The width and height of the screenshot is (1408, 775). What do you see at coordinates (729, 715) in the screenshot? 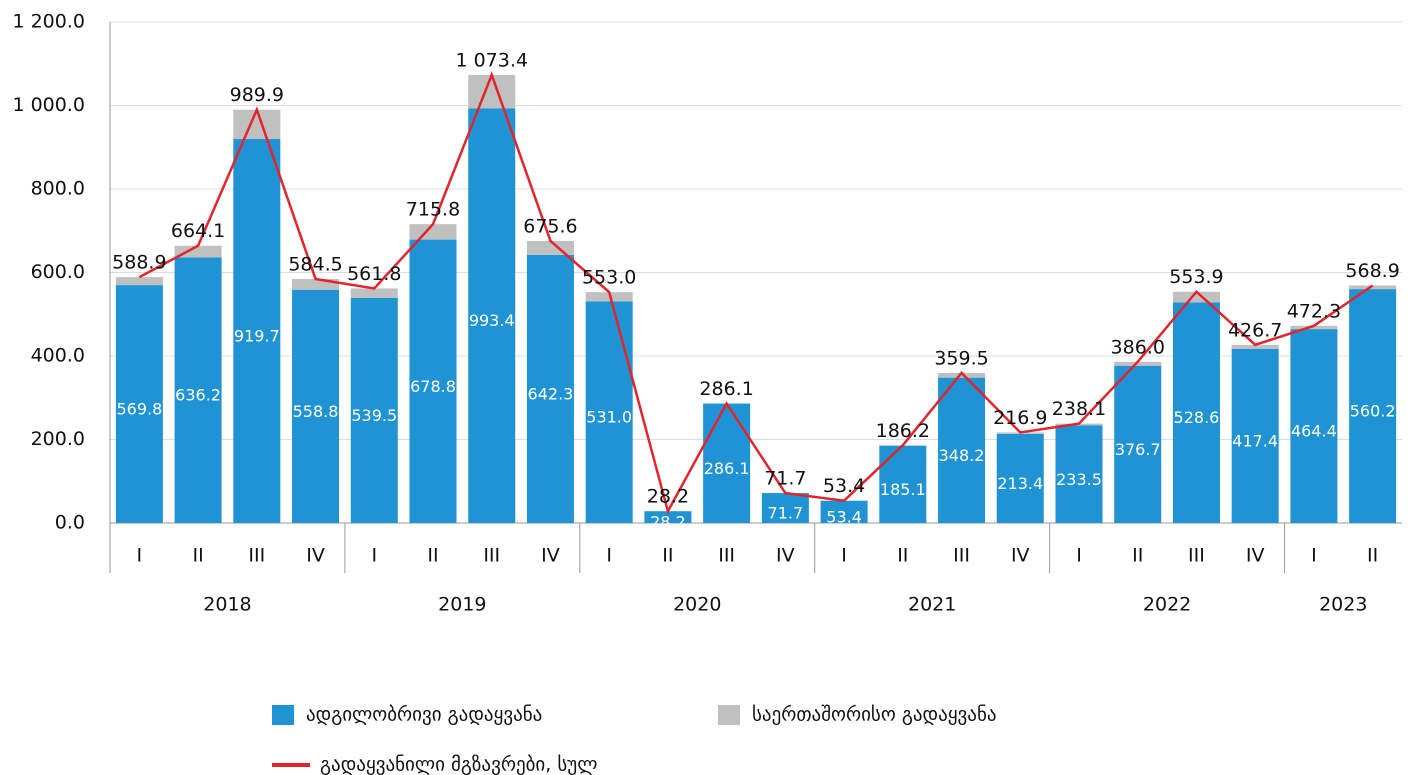
I see `legend-swatch` at bounding box center [729, 715].